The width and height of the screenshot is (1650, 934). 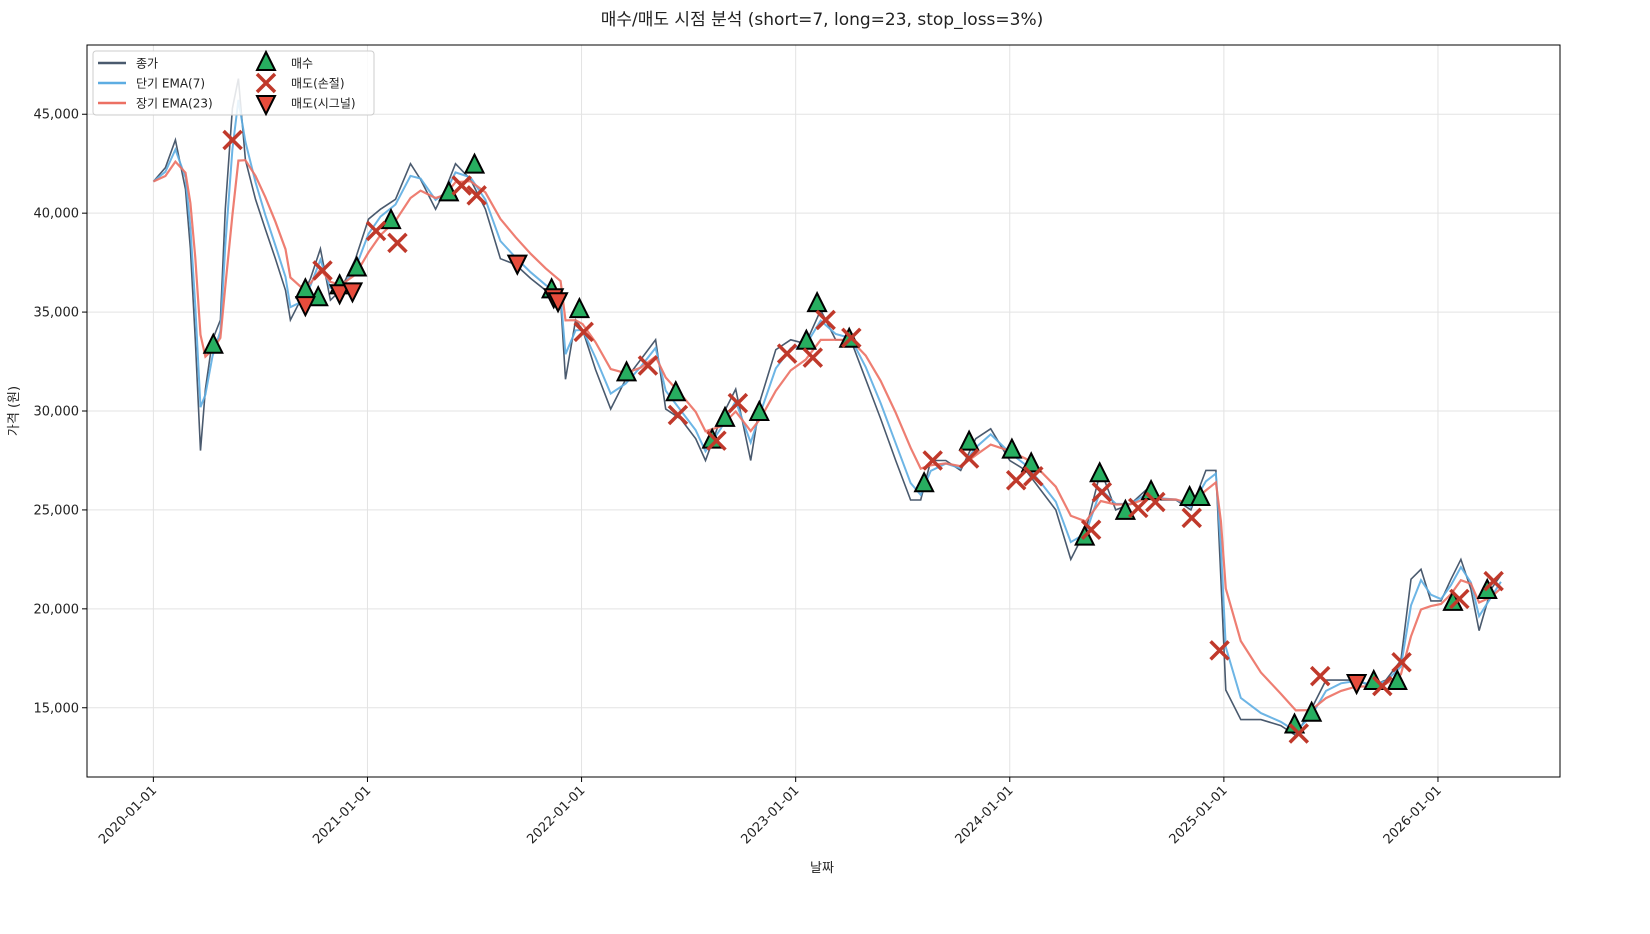 What do you see at coordinates (1413, 815) in the screenshot?
I see `x-tick-label: 2026-01-01` at bounding box center [1413, 815].